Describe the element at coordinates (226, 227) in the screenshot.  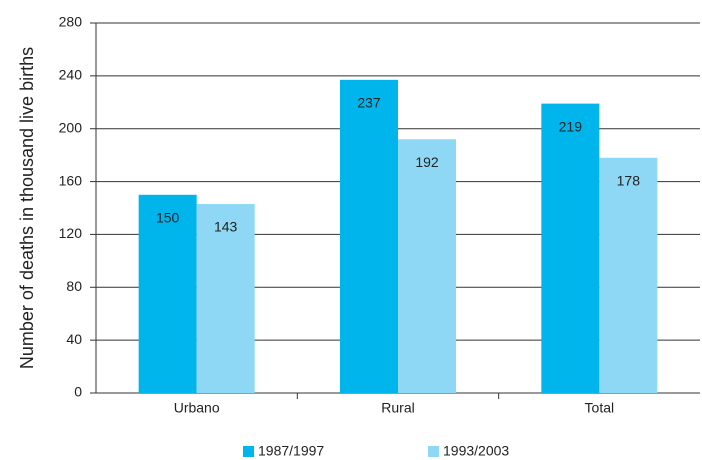
I see `value-label: 143` at that location.